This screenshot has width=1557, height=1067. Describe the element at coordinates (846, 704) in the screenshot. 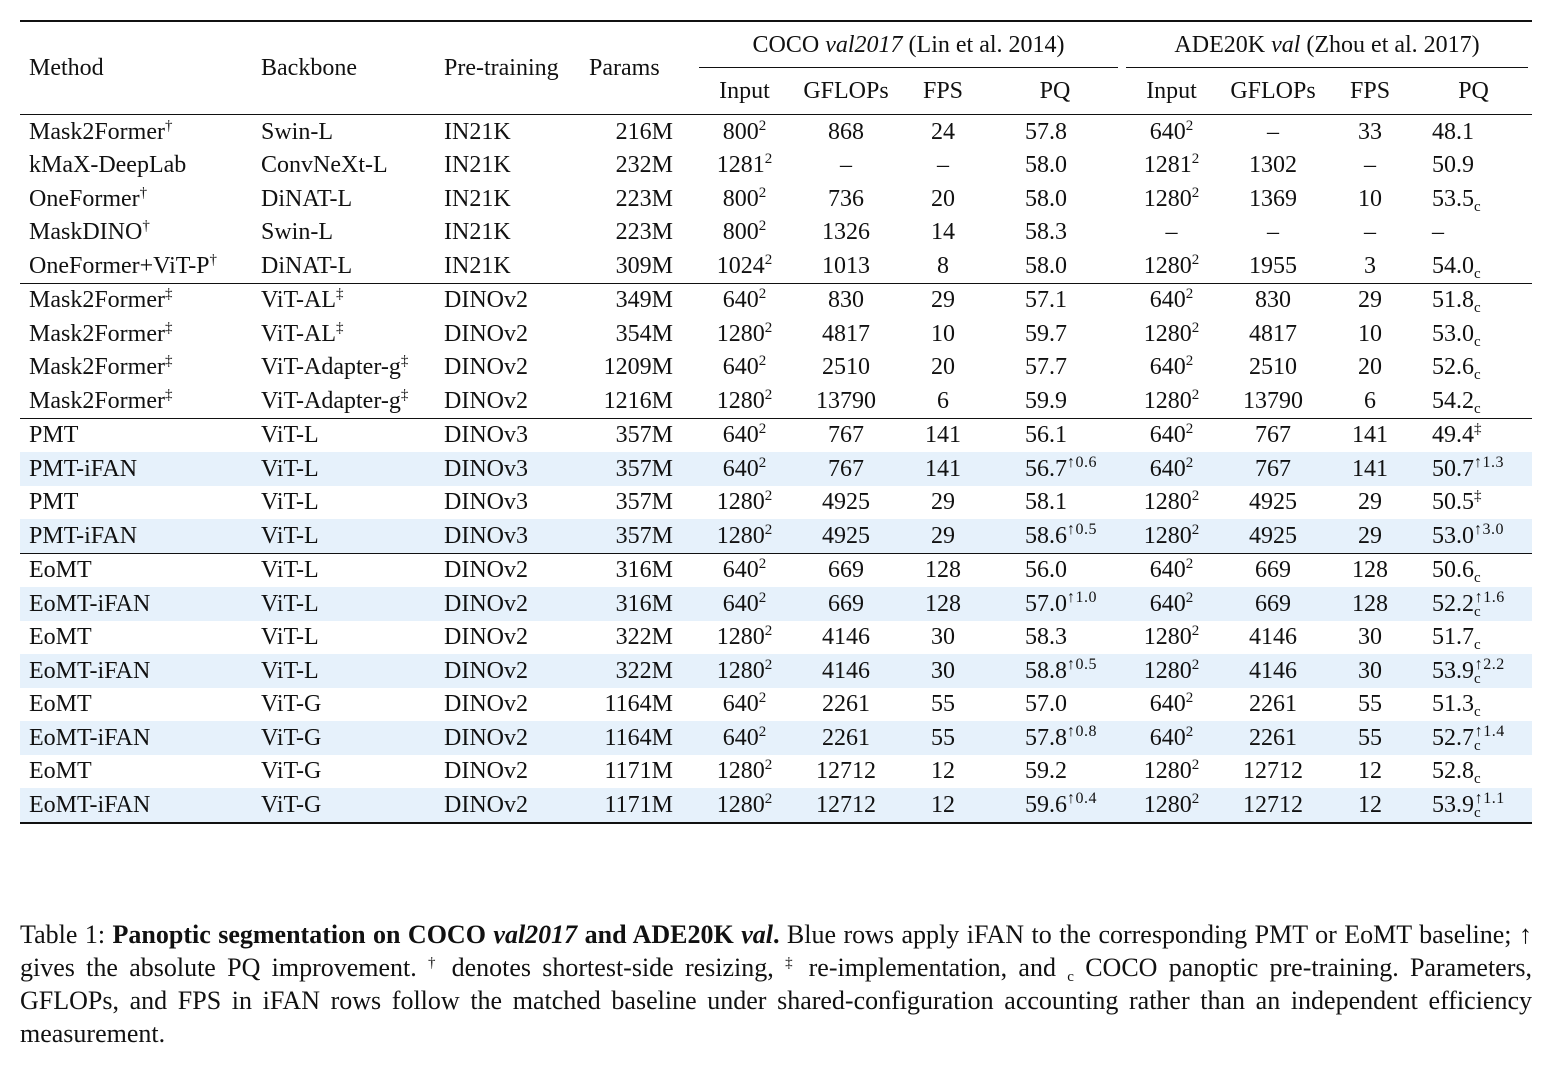

I see `coco-gflops-cell: 2261` at that location.